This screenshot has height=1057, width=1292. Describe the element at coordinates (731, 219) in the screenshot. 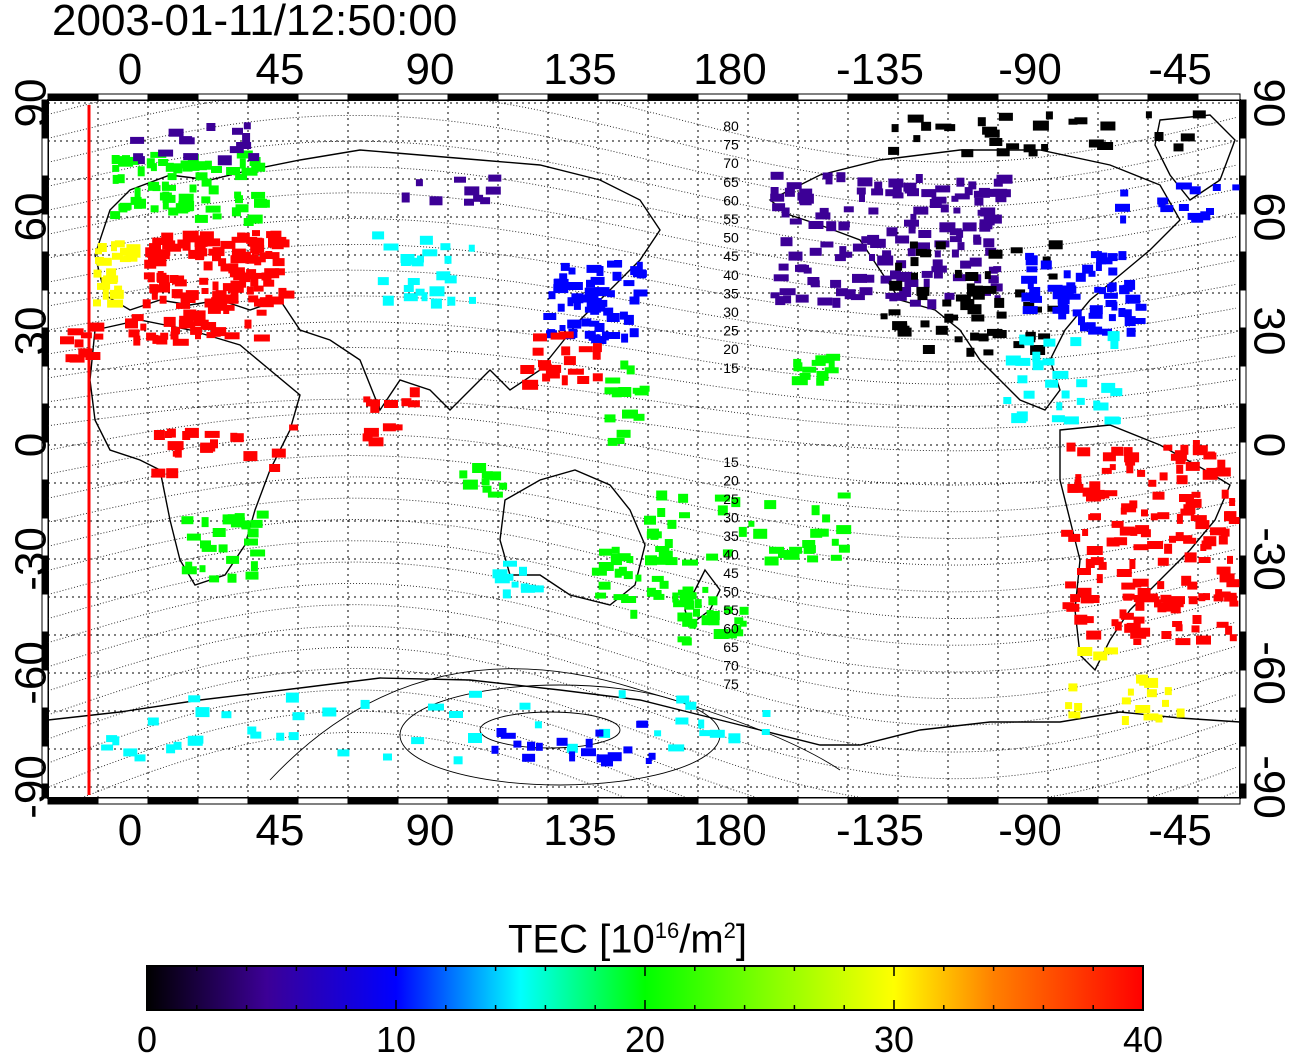

I see `contour-label: 55` at that location.